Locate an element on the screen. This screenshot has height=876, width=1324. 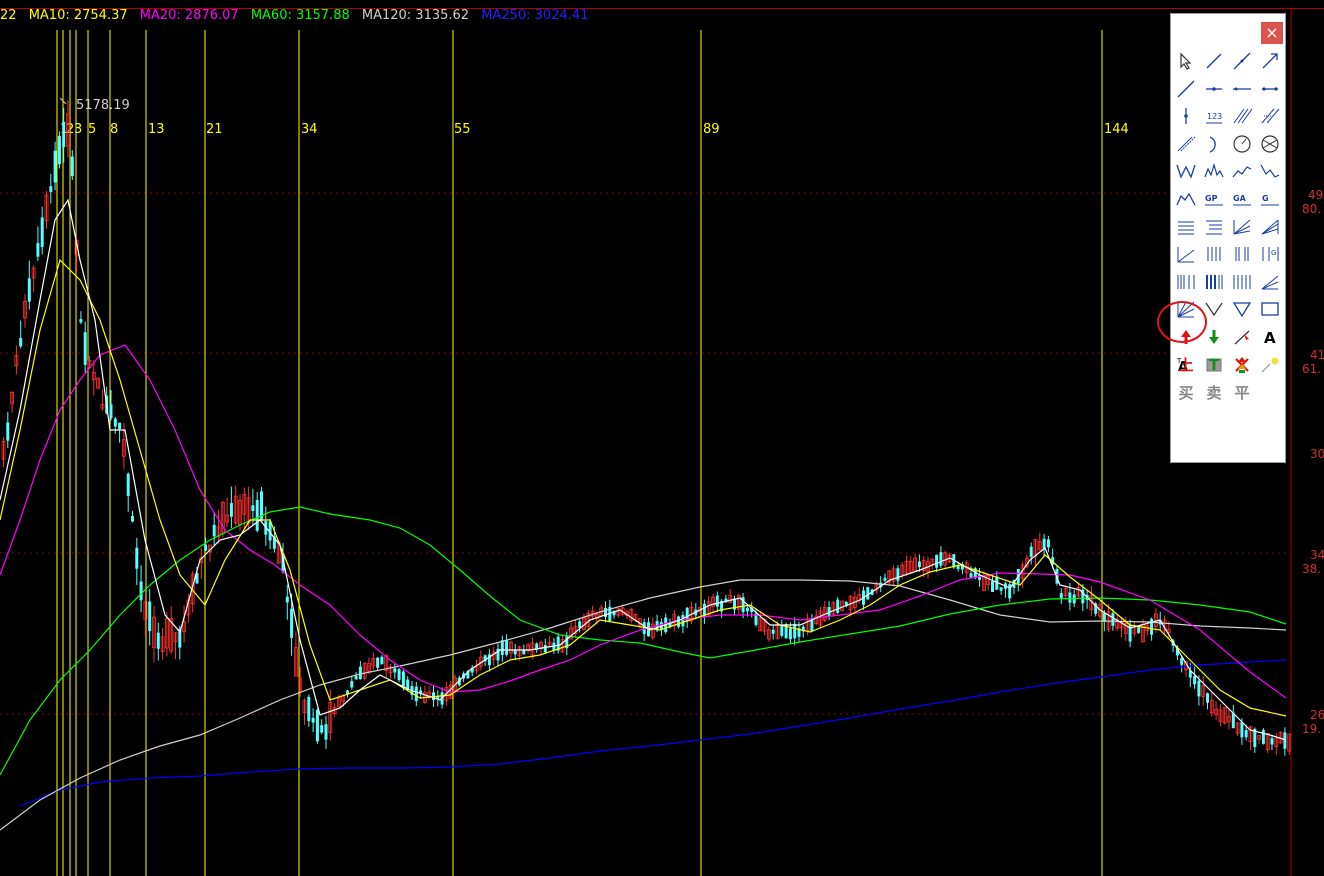
gann-box-icon is located at coordinates (1186, 309).